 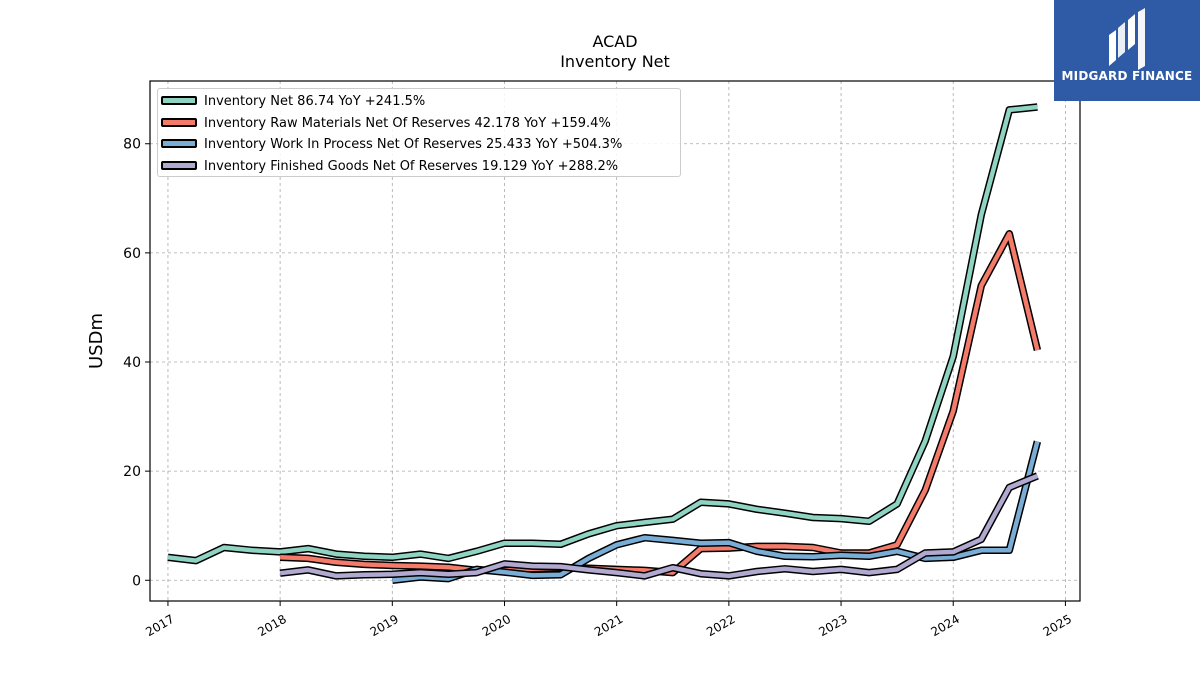 What do you see at coordinates (615, 41) in the screenshot?
I see `chart-title: ACAD` at bounding box center [615, 41].